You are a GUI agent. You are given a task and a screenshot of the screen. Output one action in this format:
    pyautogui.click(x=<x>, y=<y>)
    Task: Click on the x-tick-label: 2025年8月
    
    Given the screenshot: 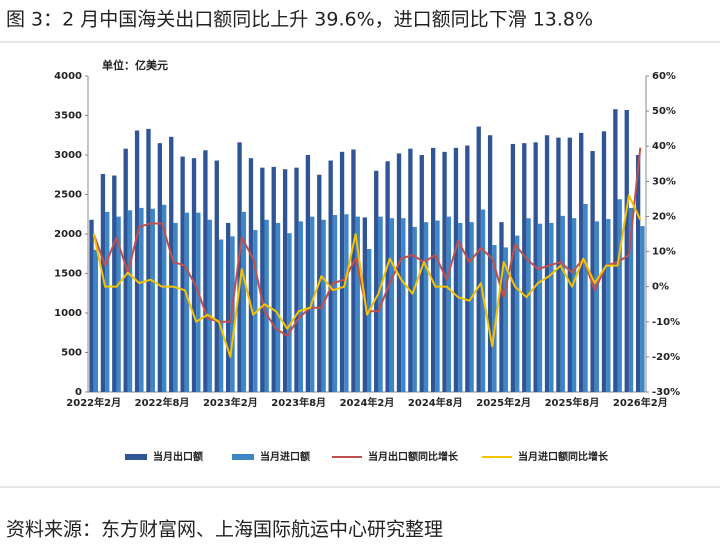 What is the action you would take?
    pyautogui.click(x=572, y=402)
    